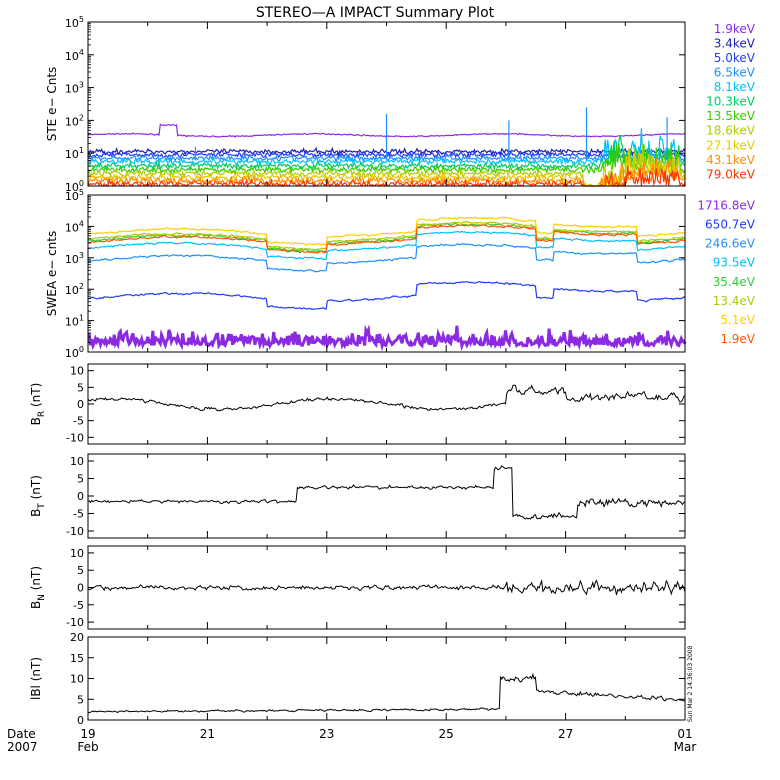 The width and height of the screenshot is (780, 780). I want to click on swea-ytick-label-1: 10¹, so click(74, 321).